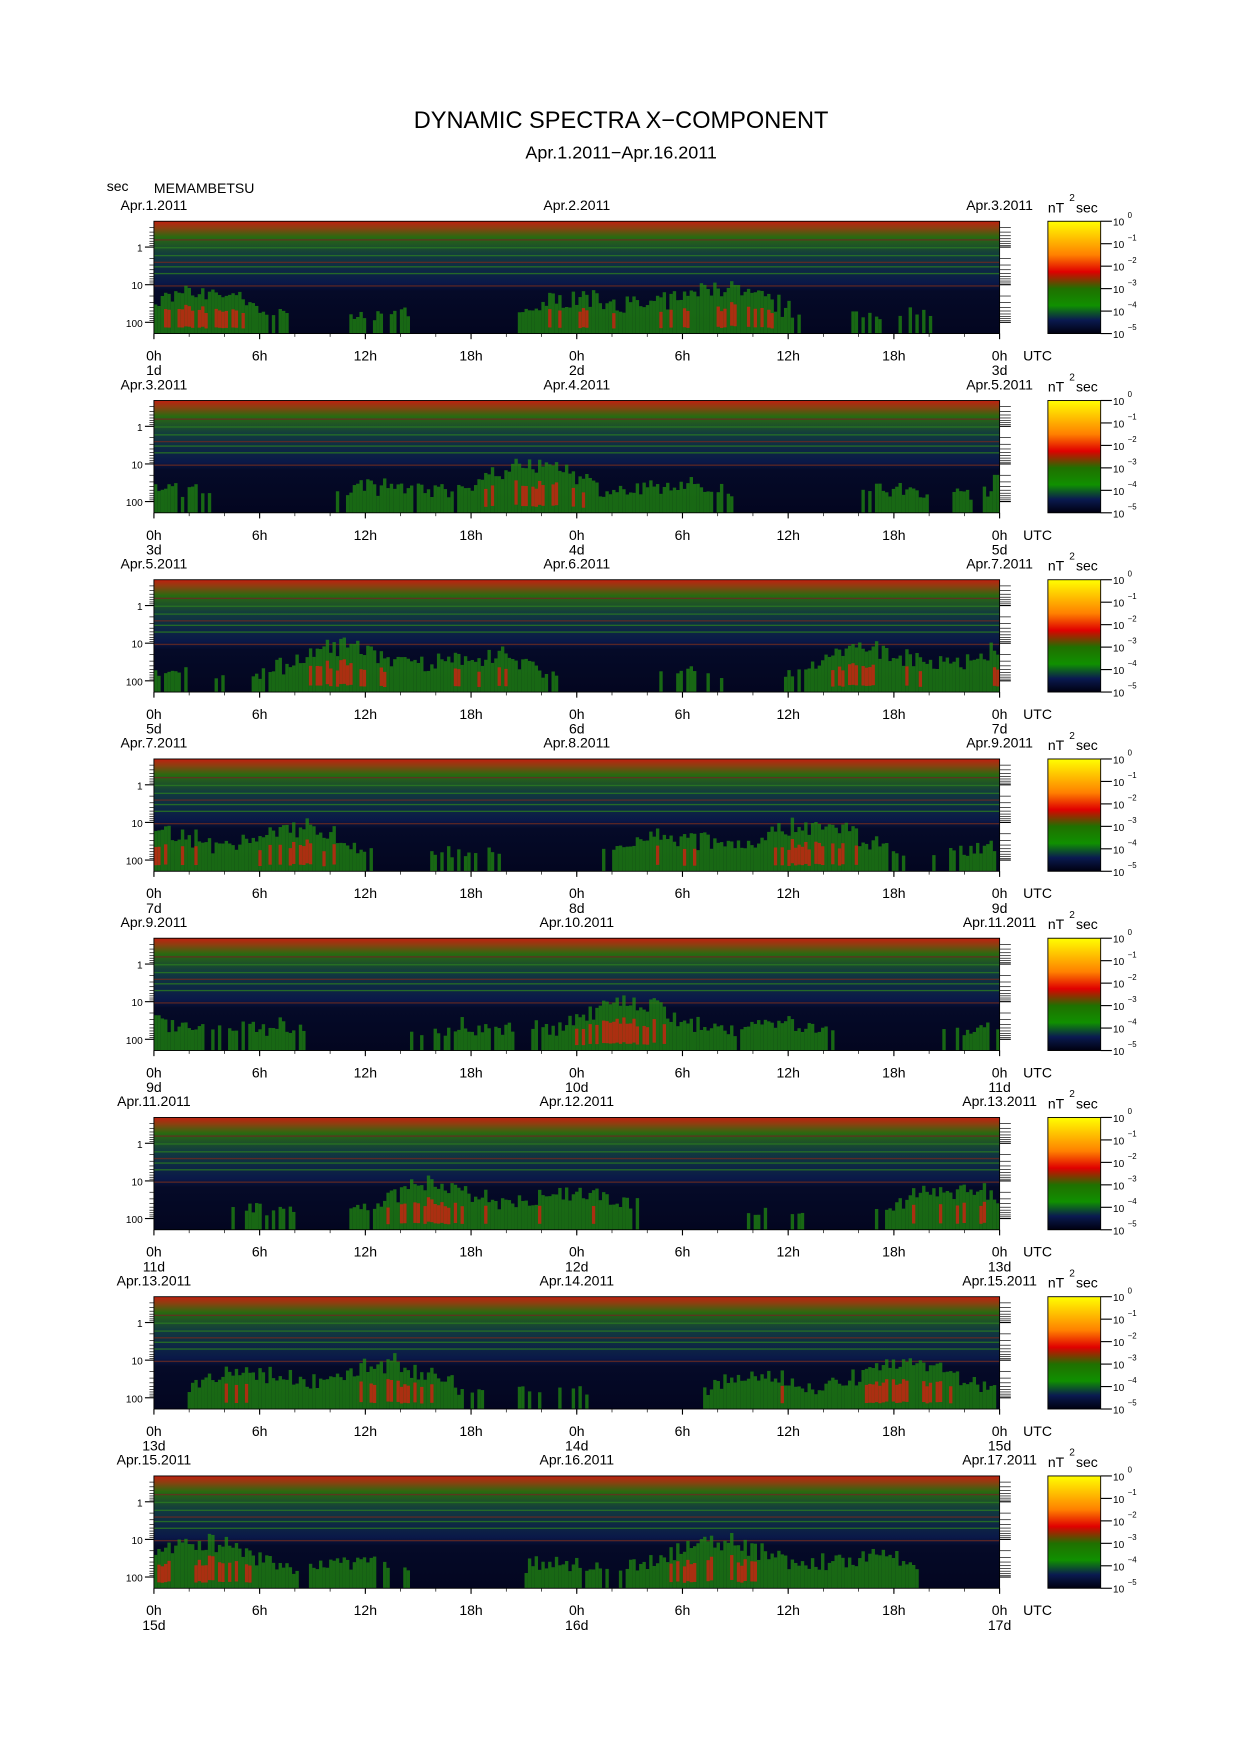 The height and width of the screenshot is (1757, 1240). I want to click on x-tick-label: 6h, so click(260, 893).